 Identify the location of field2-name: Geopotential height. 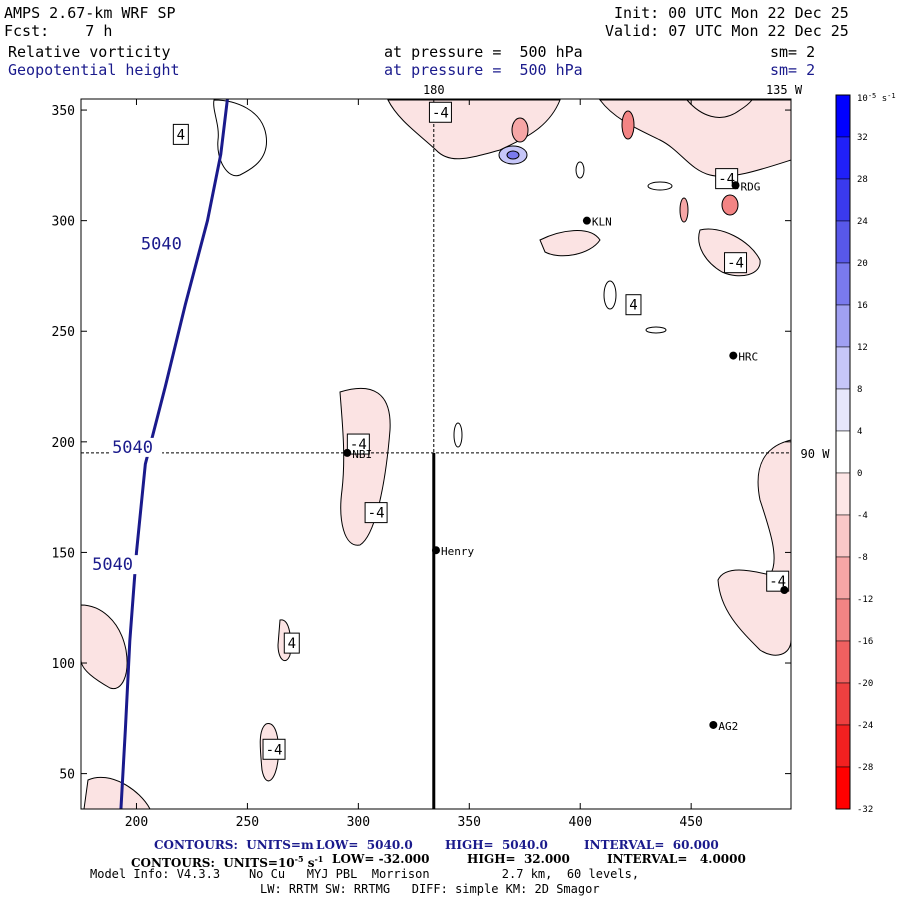
(94, 70).